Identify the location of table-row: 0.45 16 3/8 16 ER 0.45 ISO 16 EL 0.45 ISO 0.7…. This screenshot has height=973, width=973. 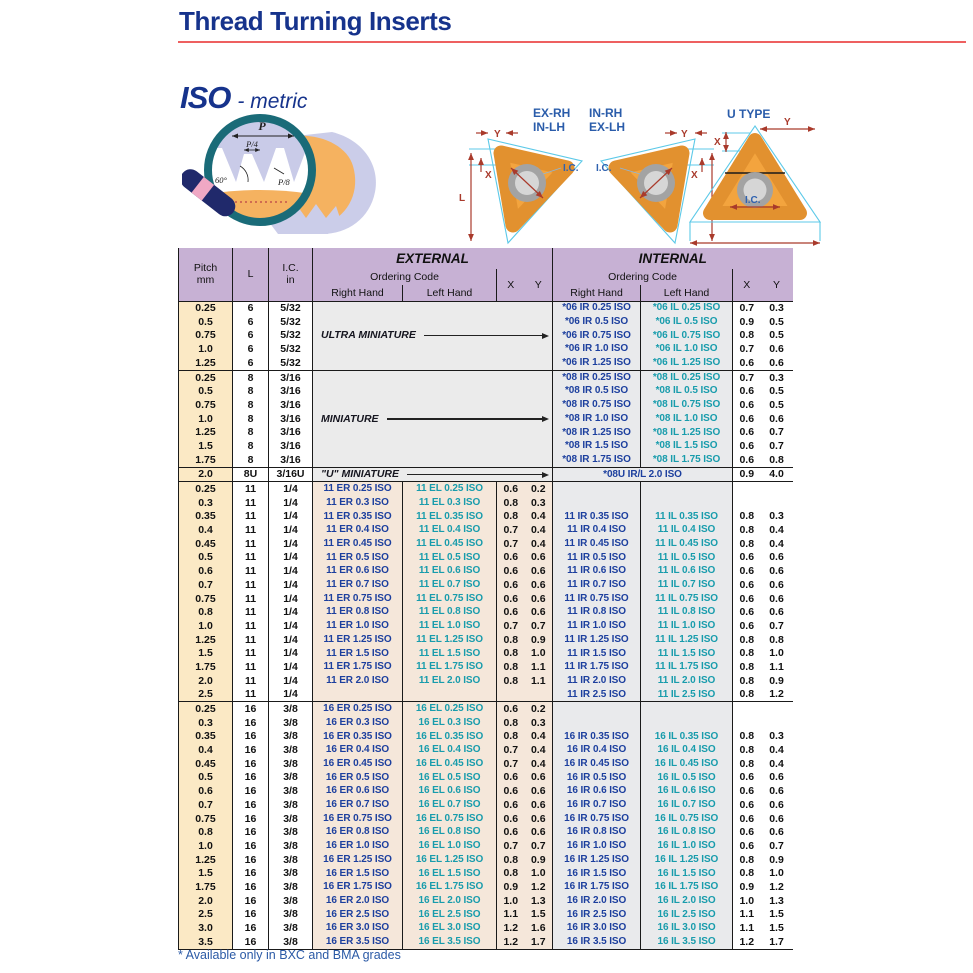
(485, 764).